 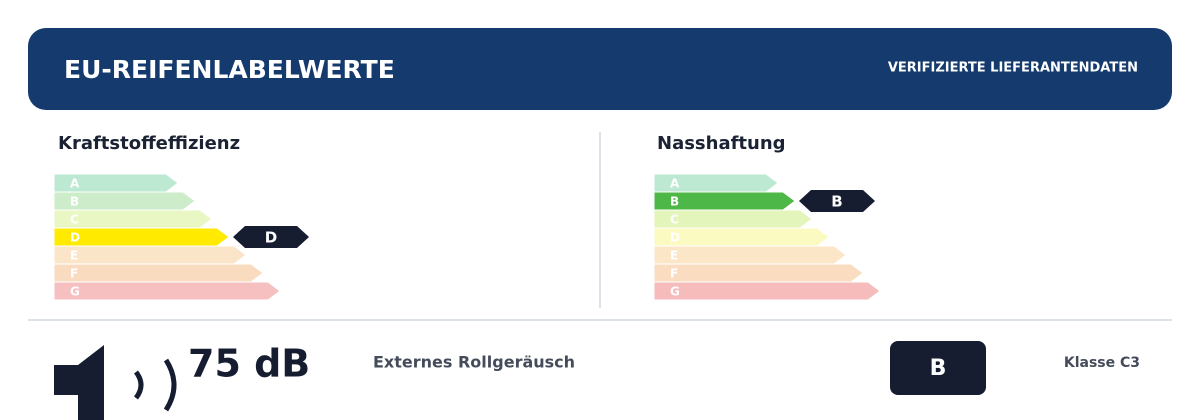 What do you see at coordinates (1102, 363) in the screenshot?
I see `tyre-class: Klasse C3` at bounding box center [1102, 363].